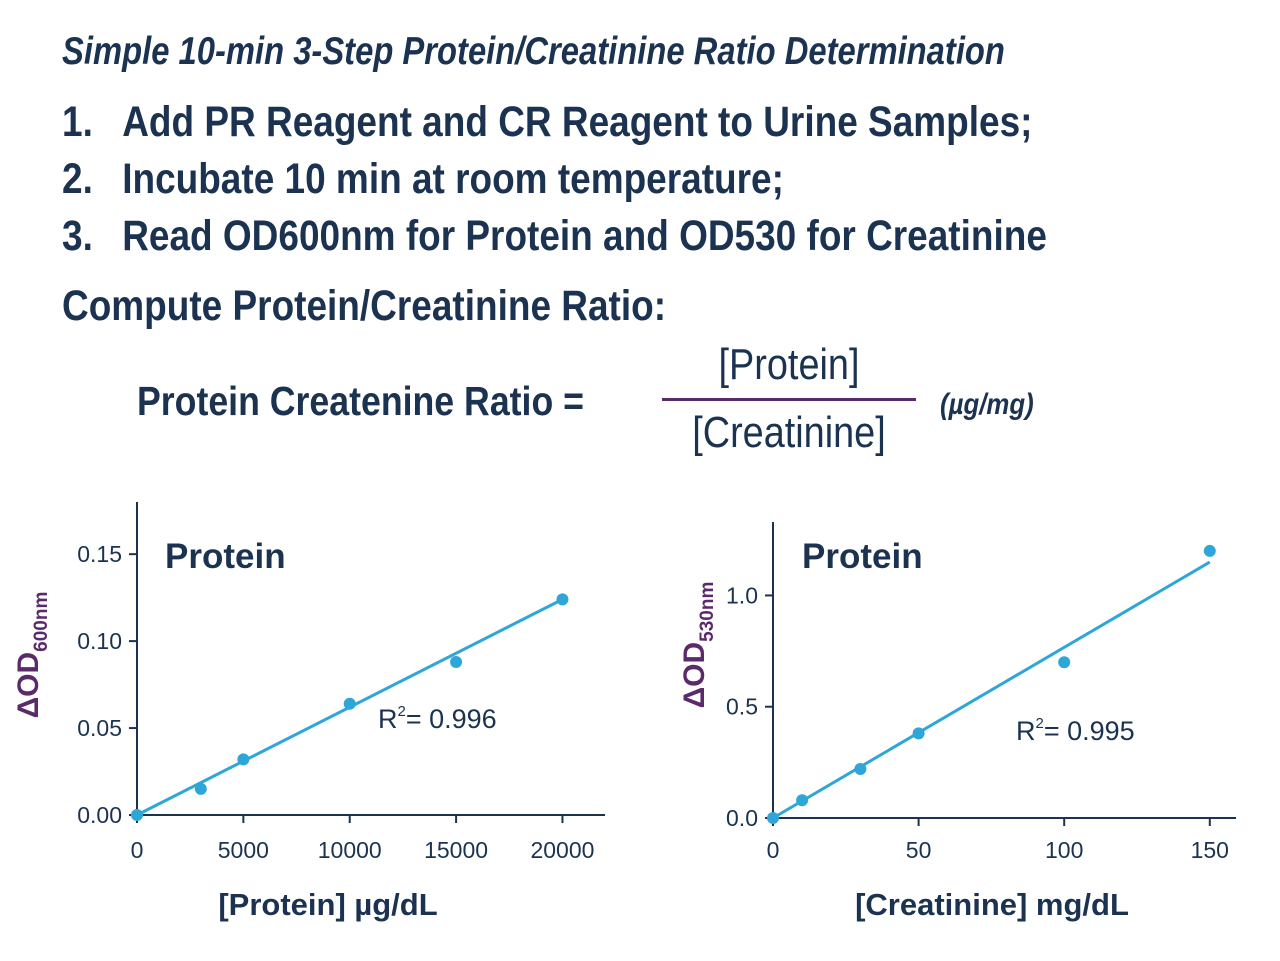 The height and width of the screenshot is (961, 1280). I want to click on x-tick-label: 20000, so click(562, 850).